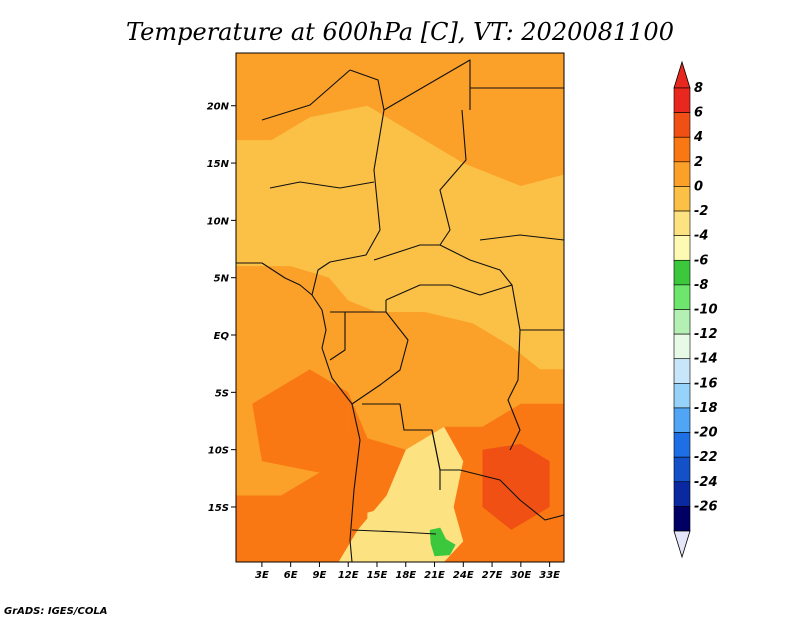 The height and width of the screenshot is (618, 800). I want to click on colorbar-level-label: -6, so click(701, 260).